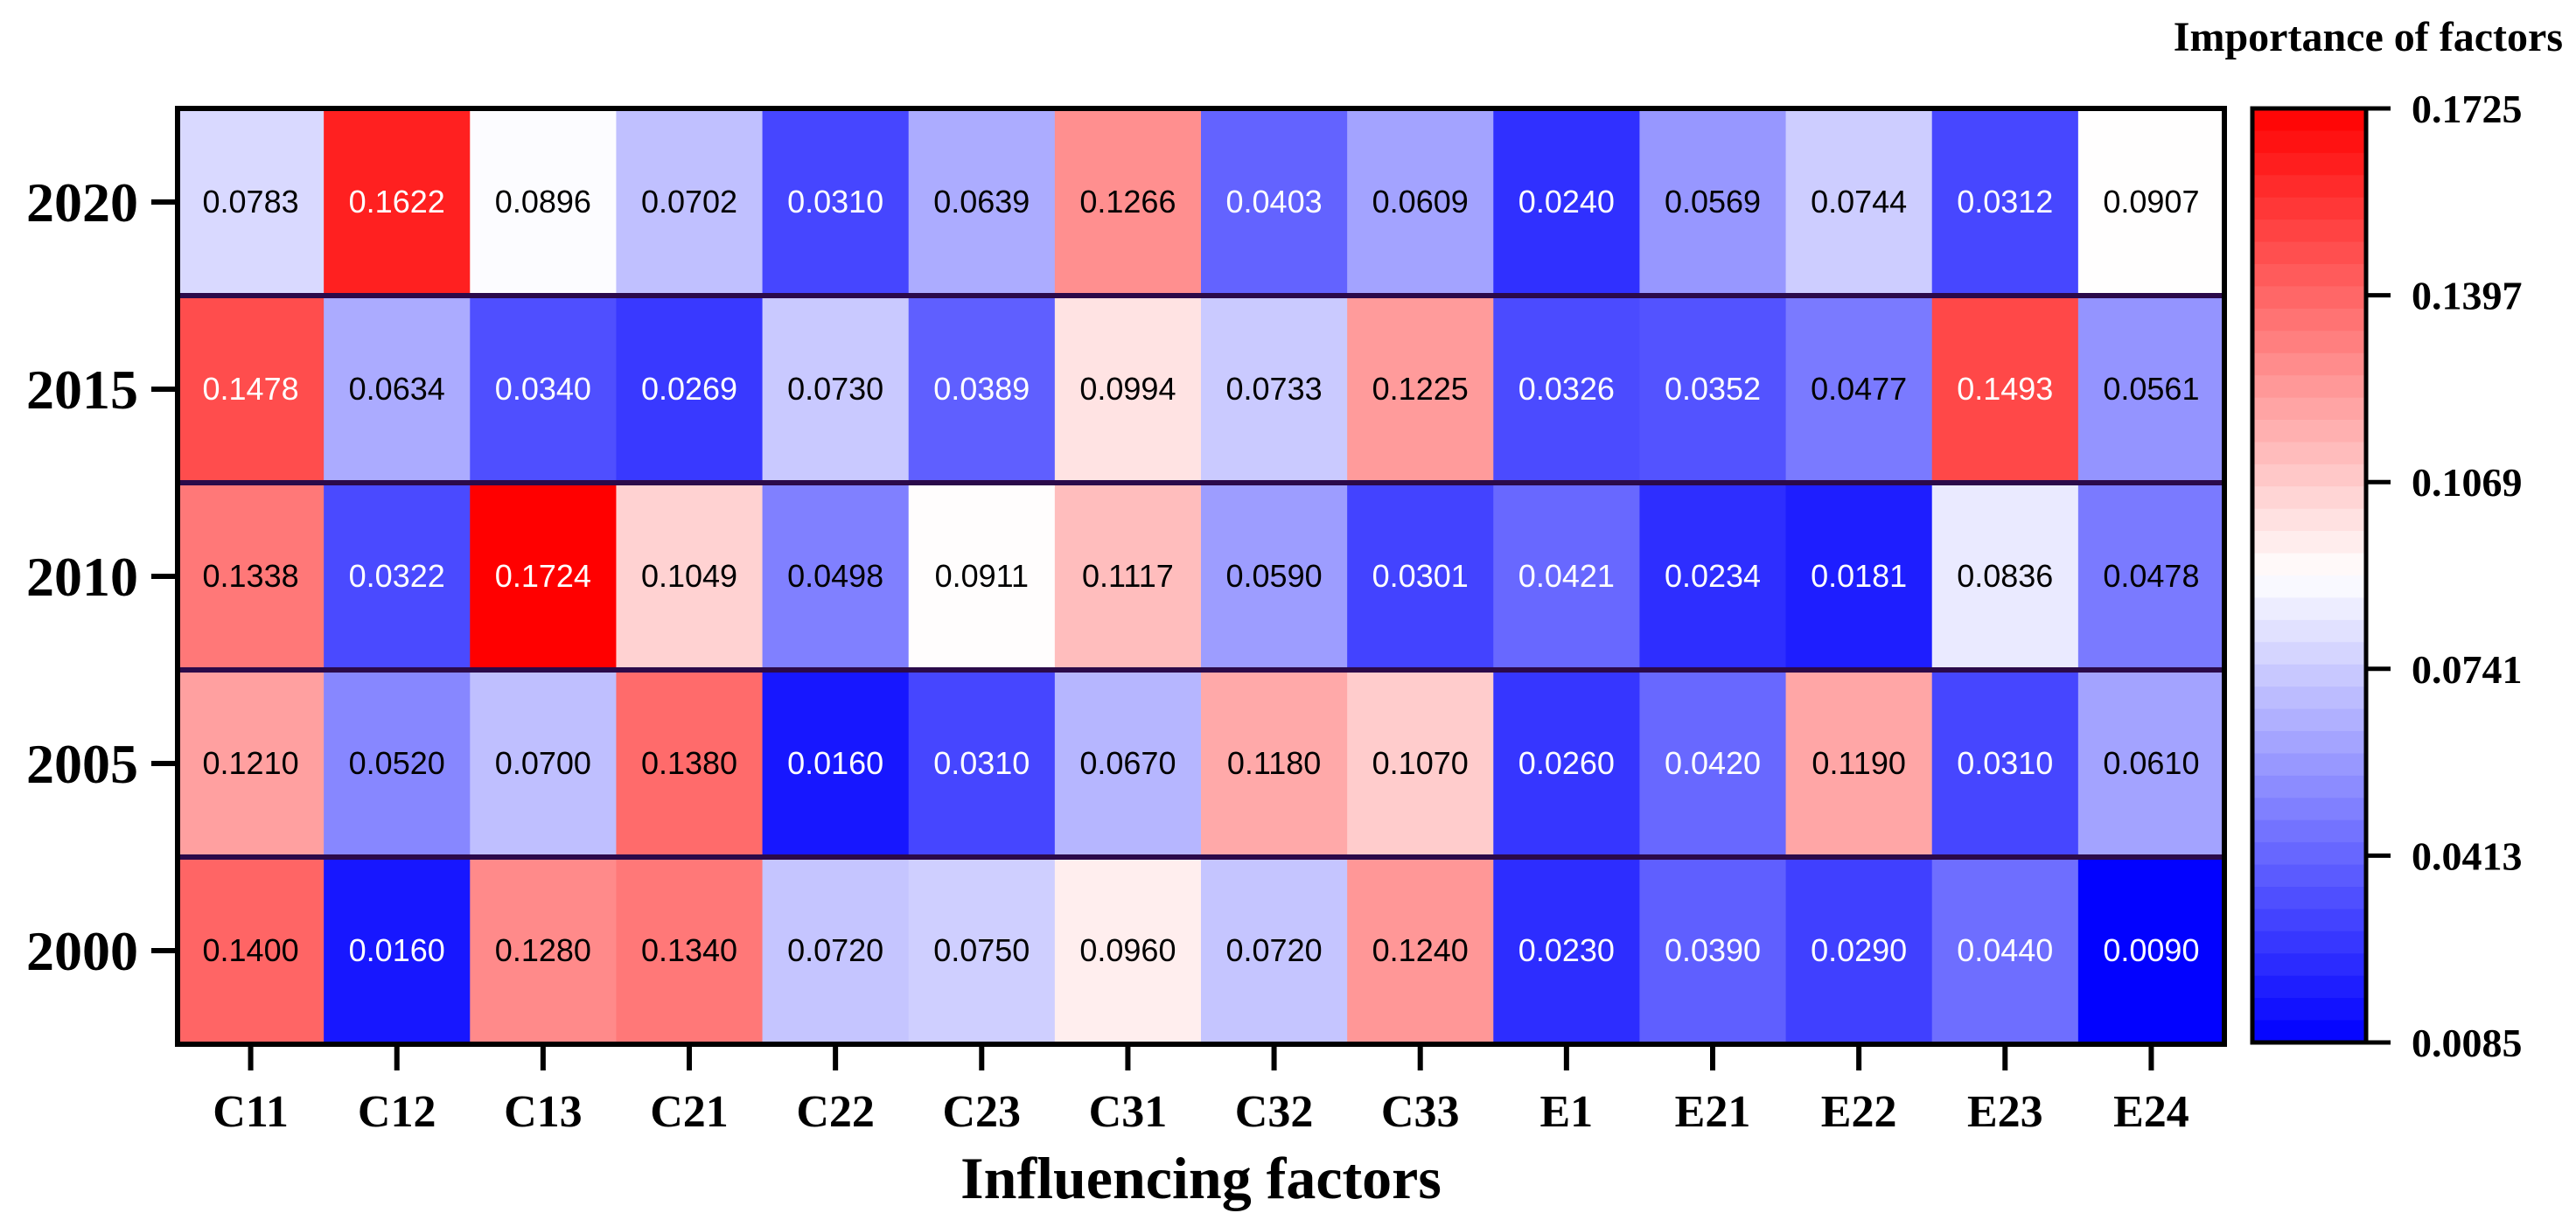 This screenshot has height=1227, width=2576. I want to click on x-axis-title: Influencing factors, so click(1201, 1178).